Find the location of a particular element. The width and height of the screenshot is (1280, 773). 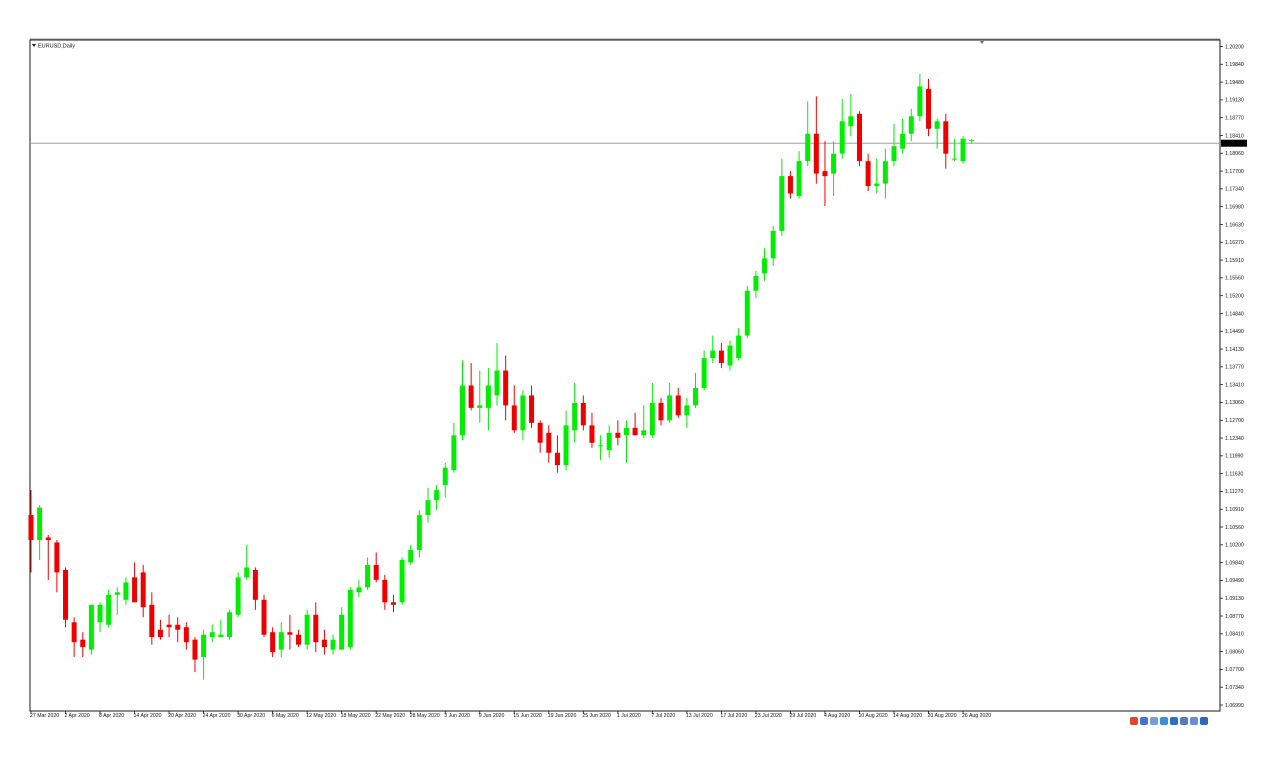

x-tick-label: 1 Jul 2020 is located at coordinates (629, 716).